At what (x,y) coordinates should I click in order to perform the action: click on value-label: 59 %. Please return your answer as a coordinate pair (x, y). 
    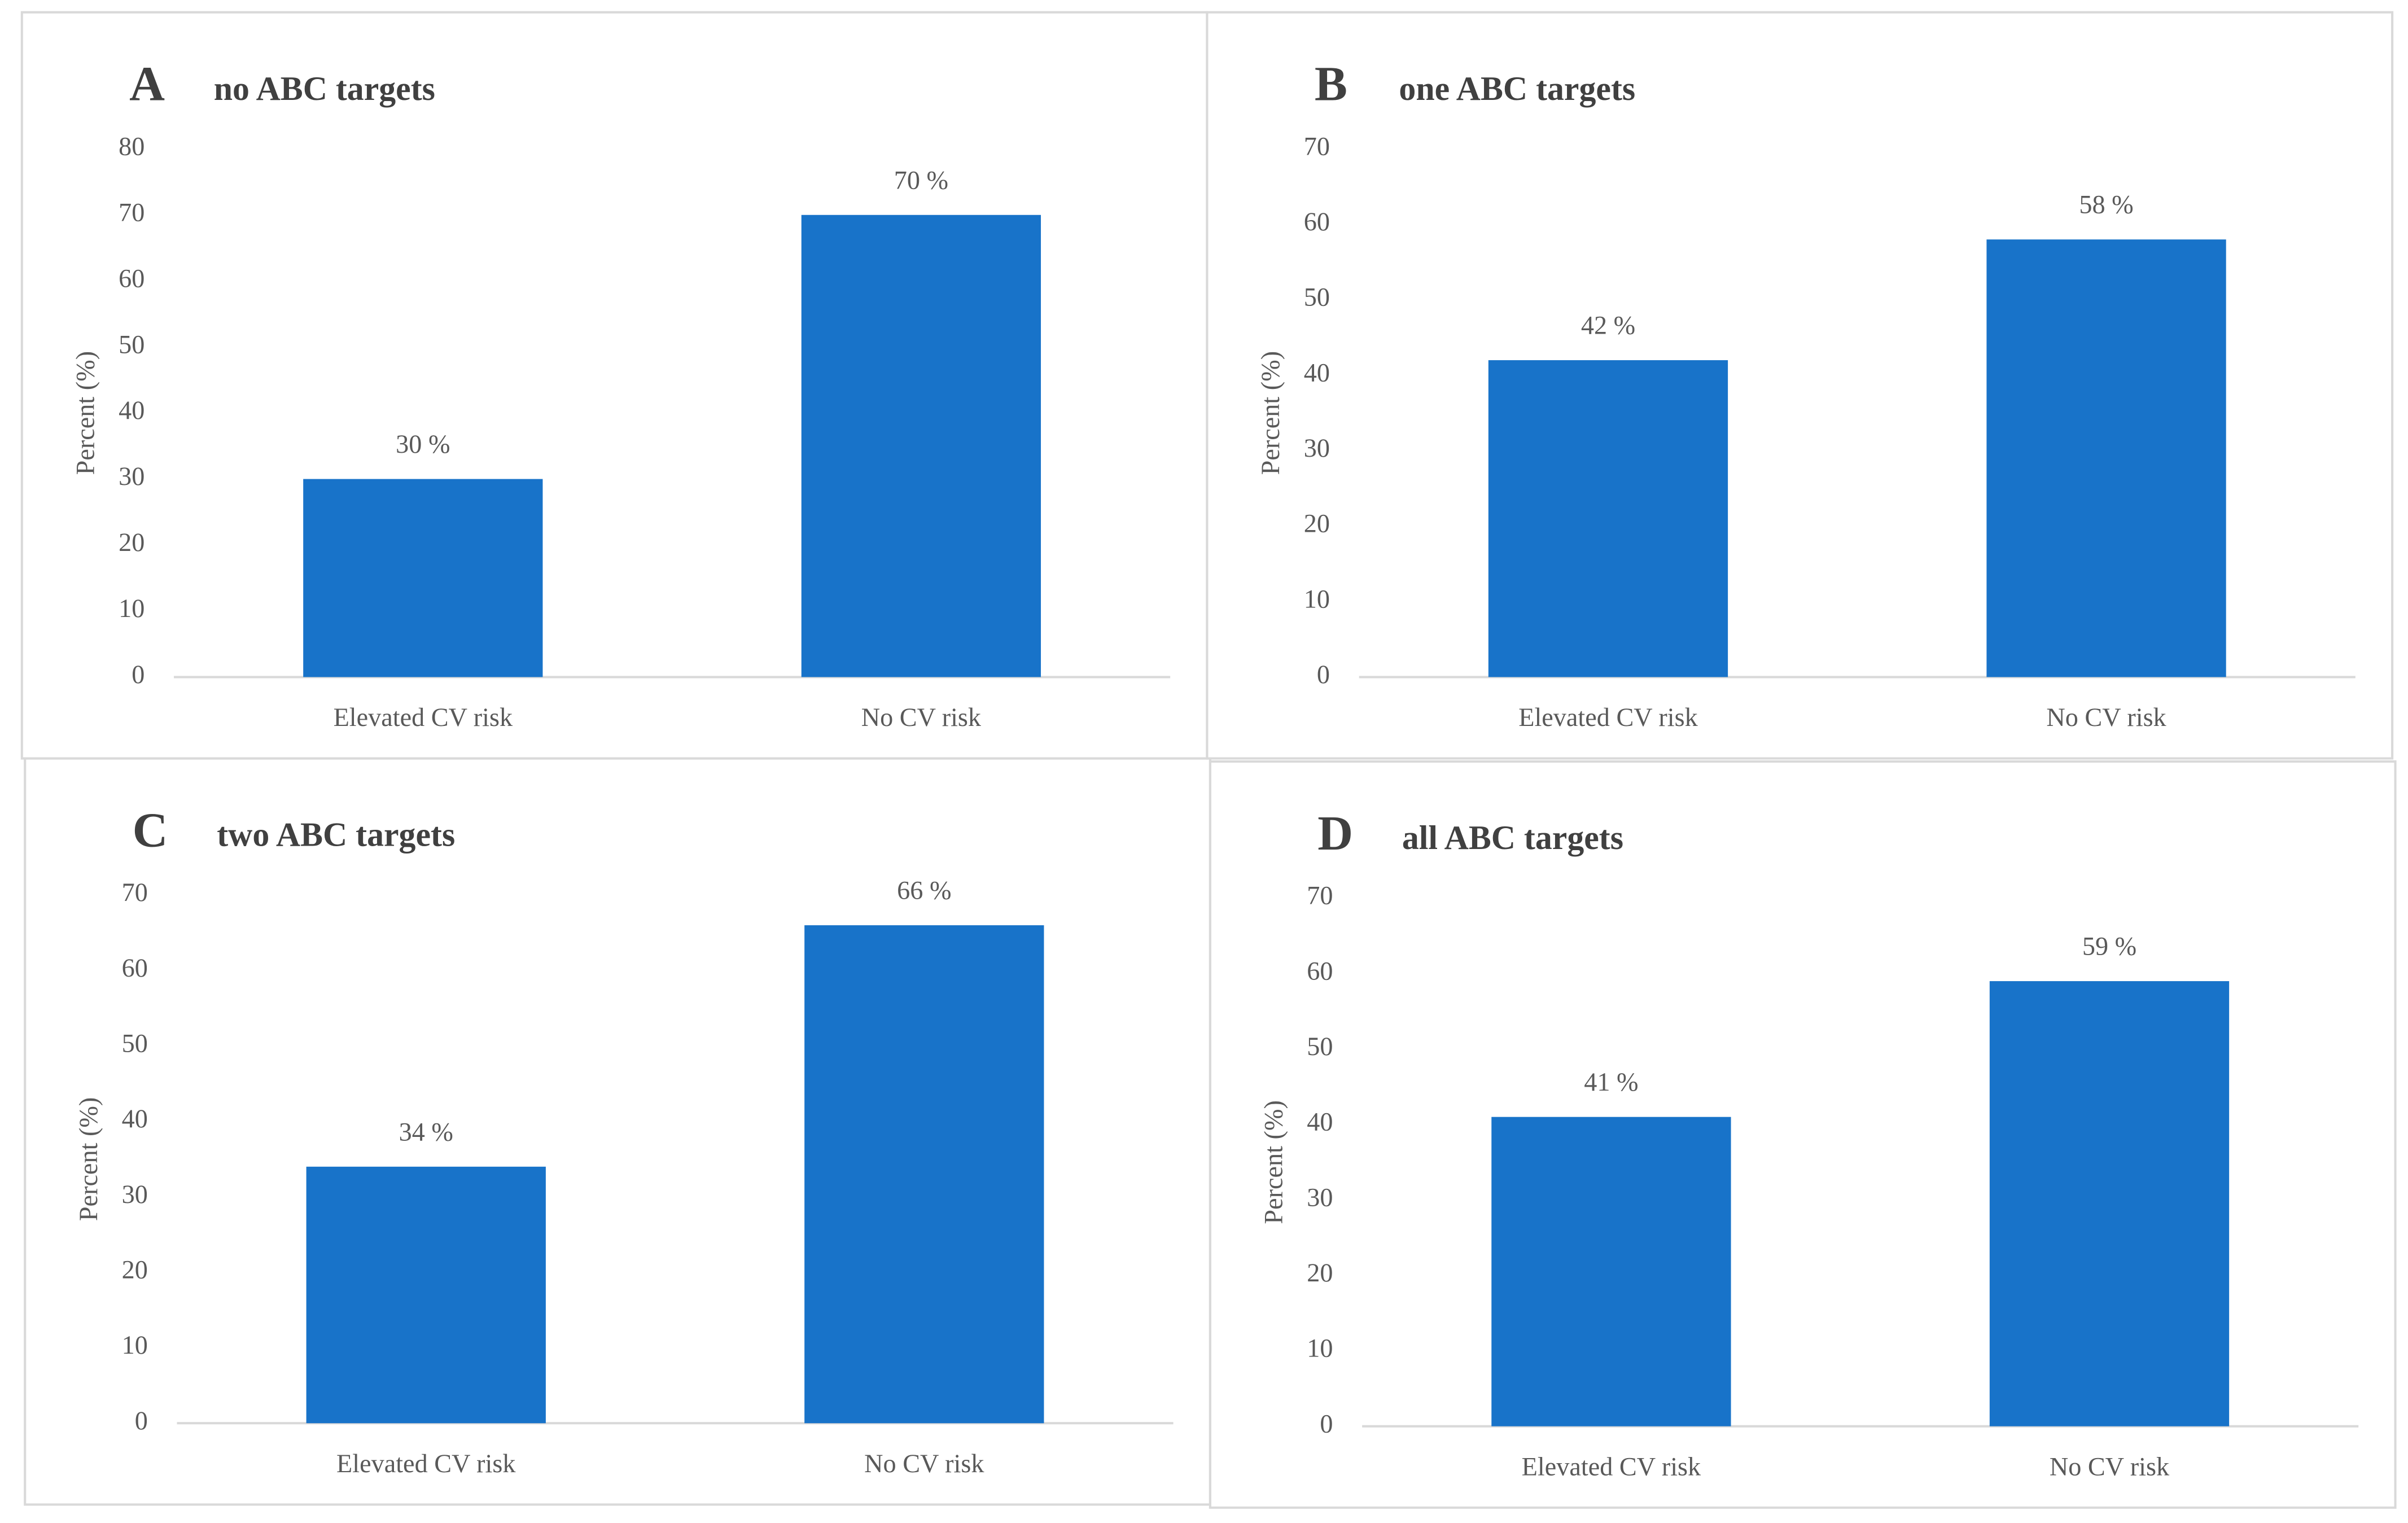
    Looking at the image, I should click on (2109, 946).